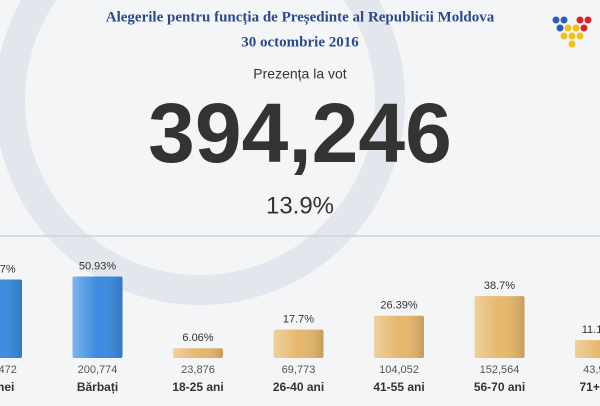 The width and height of the screenshot is (600, 406). What do you see at coordinates (98, 266) in the screenshot?
I see `value-label: 50.93%` at bounding box center [98, 266].